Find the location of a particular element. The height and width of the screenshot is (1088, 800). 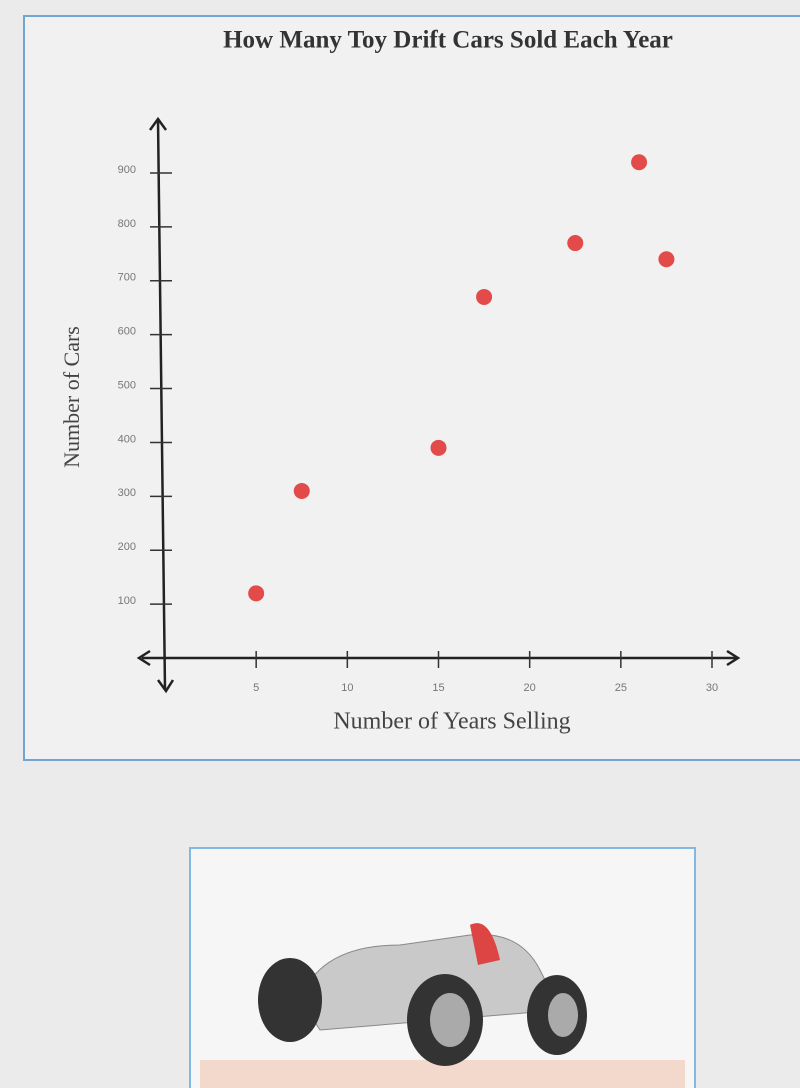

car-seat is located at coordinates (485, 944).